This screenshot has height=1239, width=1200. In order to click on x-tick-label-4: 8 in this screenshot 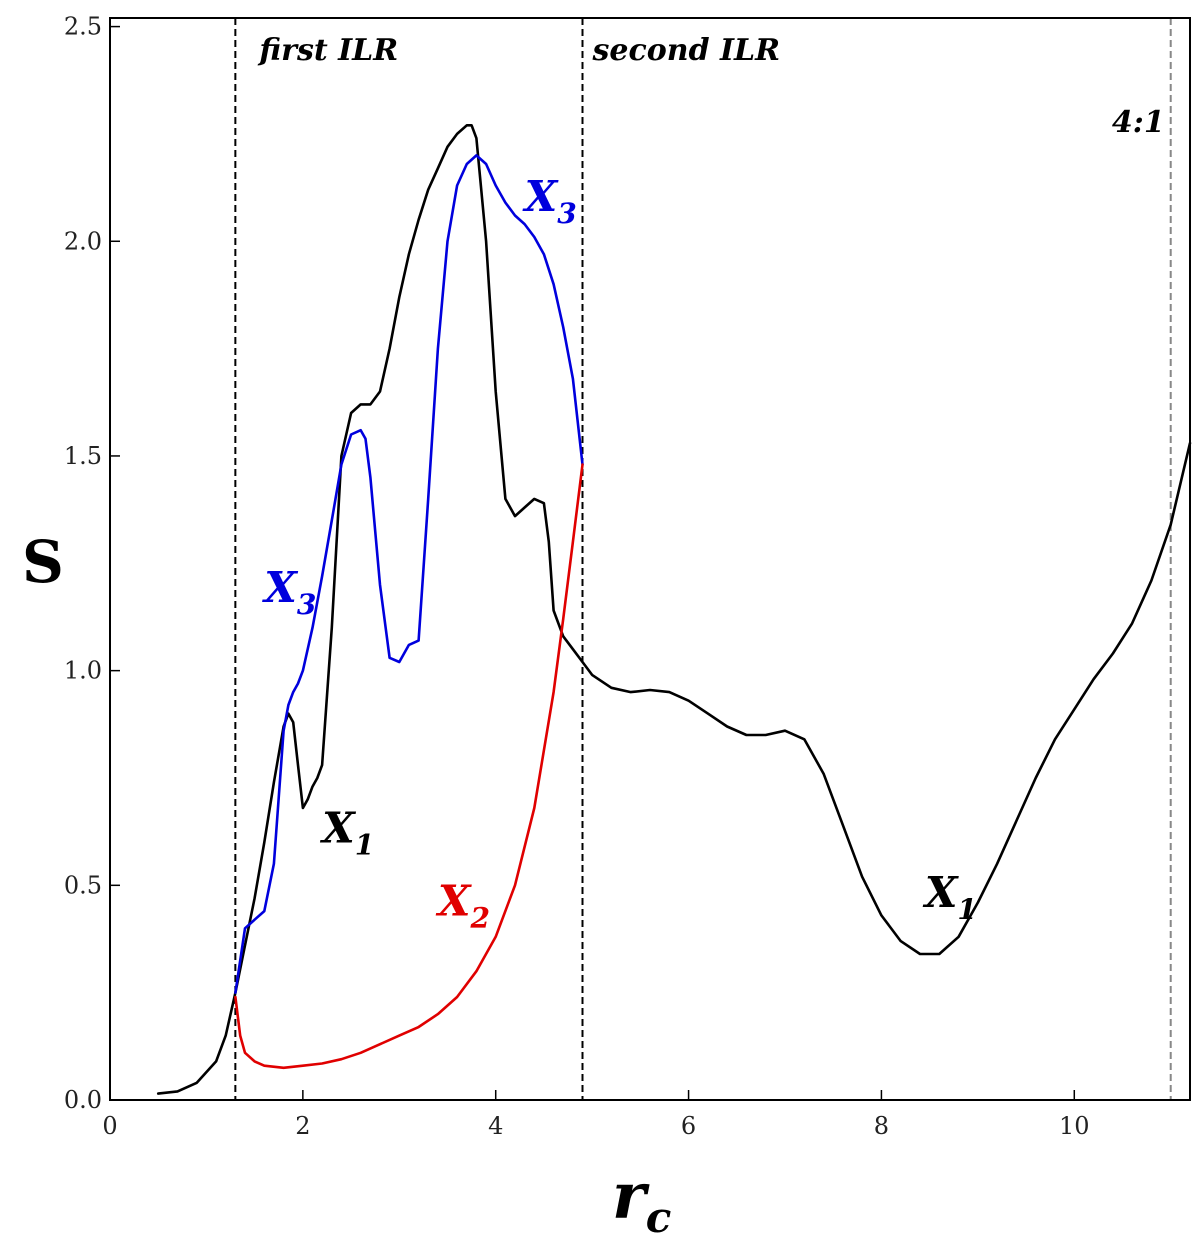, I will do `click(881, 1126)`.